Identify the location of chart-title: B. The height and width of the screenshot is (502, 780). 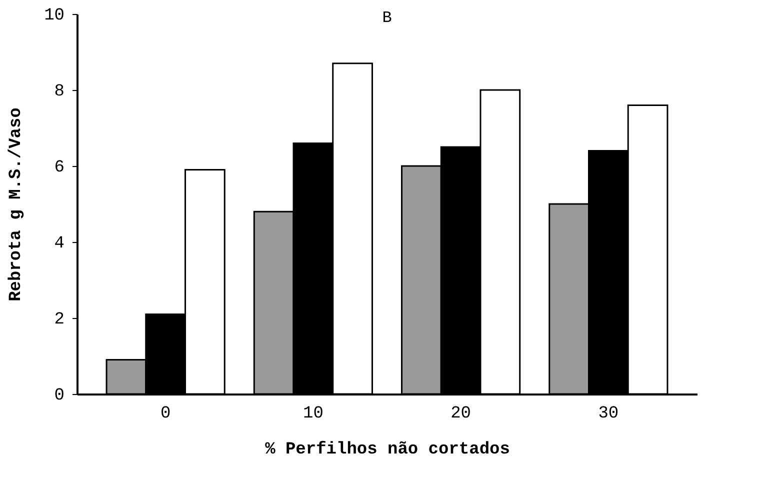
(387, 18).